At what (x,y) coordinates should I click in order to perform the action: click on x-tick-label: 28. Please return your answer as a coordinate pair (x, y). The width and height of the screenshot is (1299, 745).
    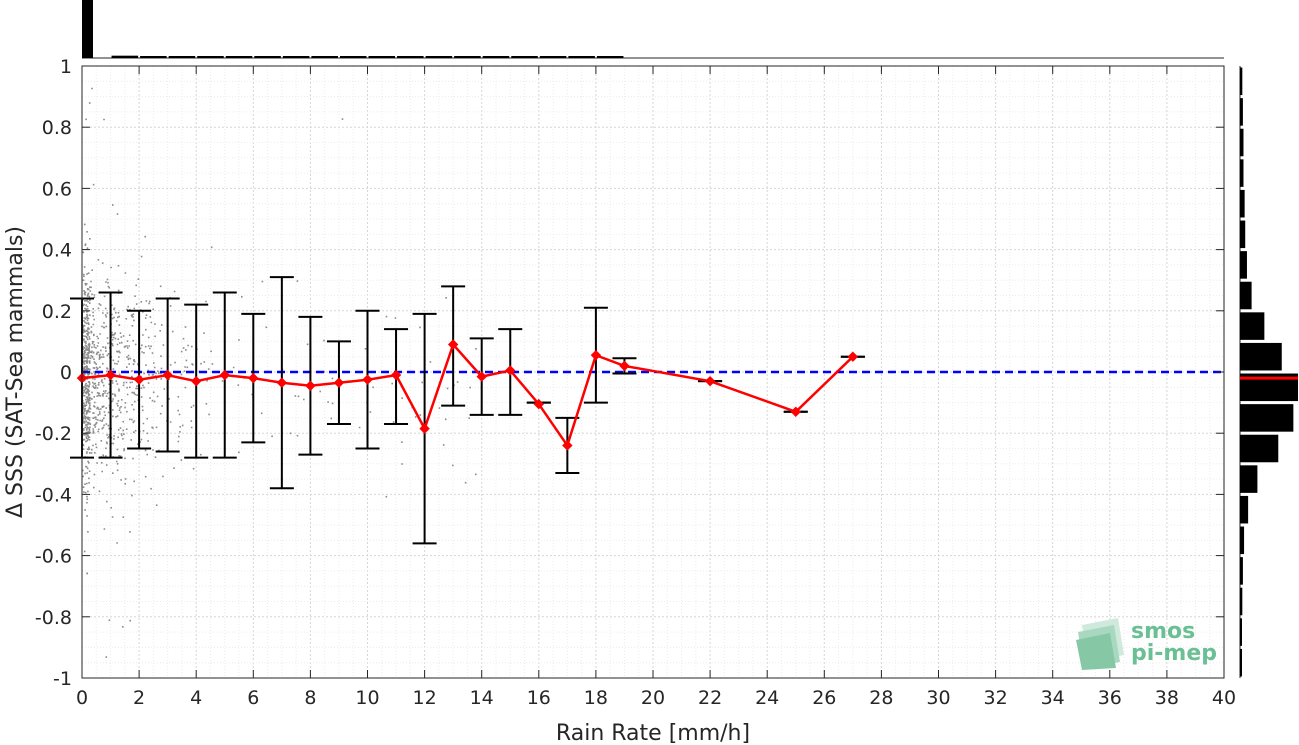
    Looking at the image, I should click on (881, 698).